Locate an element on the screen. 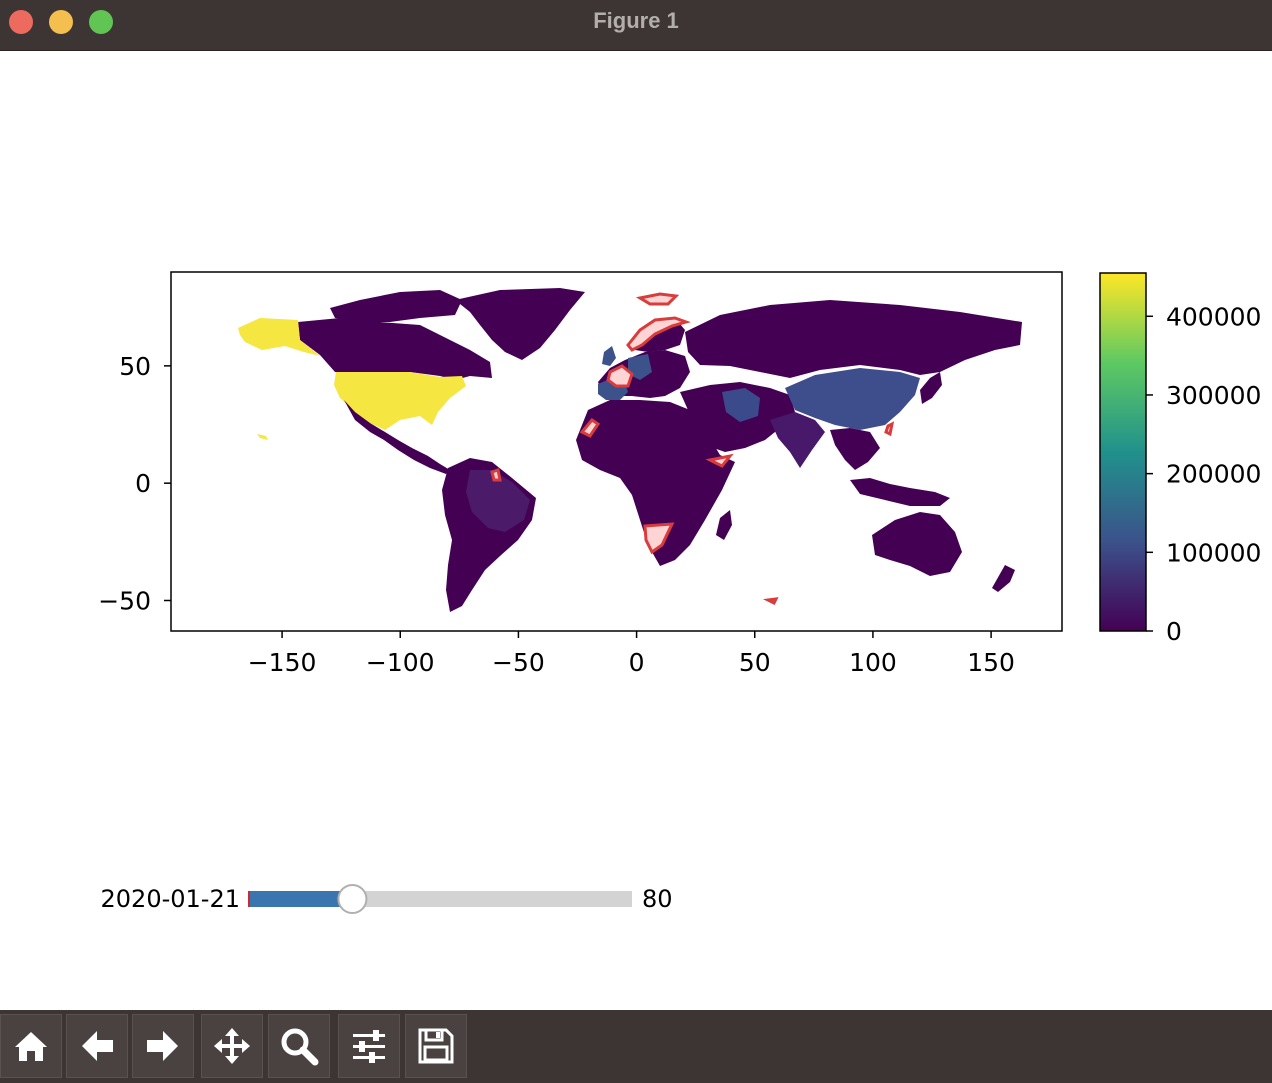 This screenshot has height=1083, width=1272. x-tick-label: 100 is located at coordinates (873, 662).